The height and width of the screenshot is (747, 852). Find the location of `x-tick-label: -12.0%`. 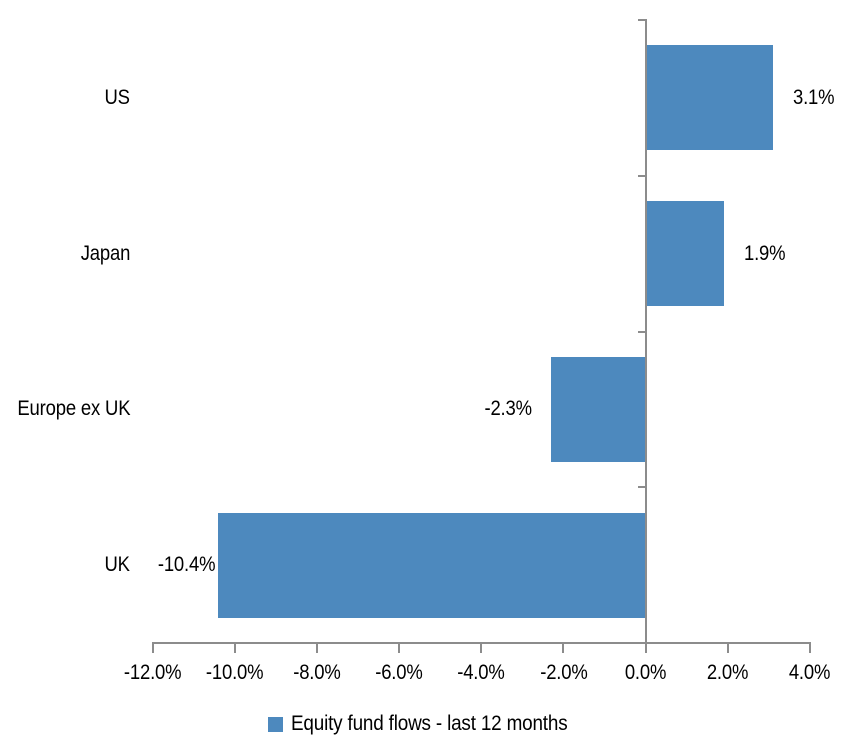

x-tick-label: -12.0% is located at coordinates (153, 673).